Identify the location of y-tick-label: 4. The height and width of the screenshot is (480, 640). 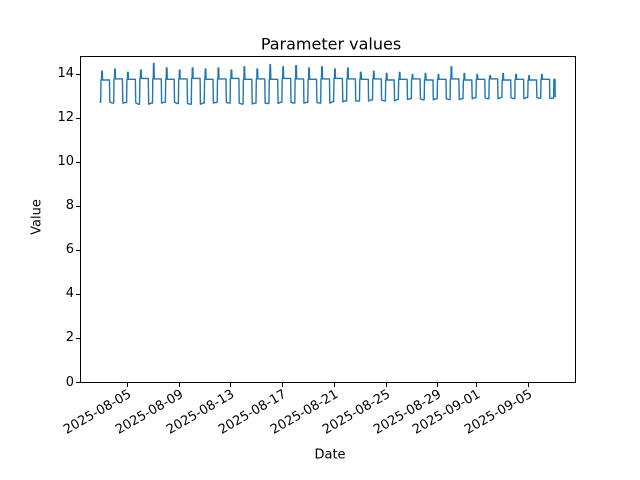
(69, 294).